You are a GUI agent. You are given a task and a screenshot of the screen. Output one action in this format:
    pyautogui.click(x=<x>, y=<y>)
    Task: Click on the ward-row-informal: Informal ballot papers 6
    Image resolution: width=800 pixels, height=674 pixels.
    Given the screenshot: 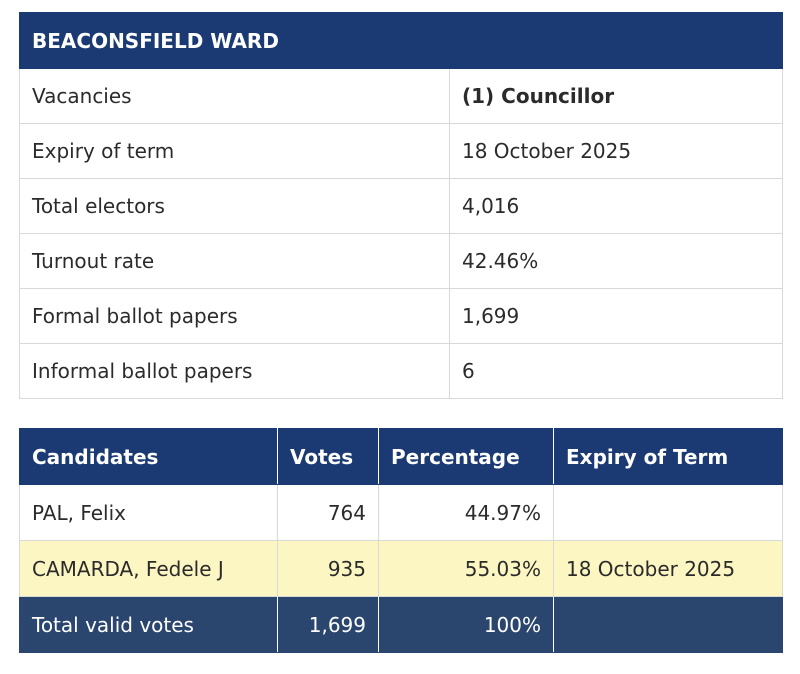 What is the action you would take?
    pyautogui.click(x=401, y=371)
    